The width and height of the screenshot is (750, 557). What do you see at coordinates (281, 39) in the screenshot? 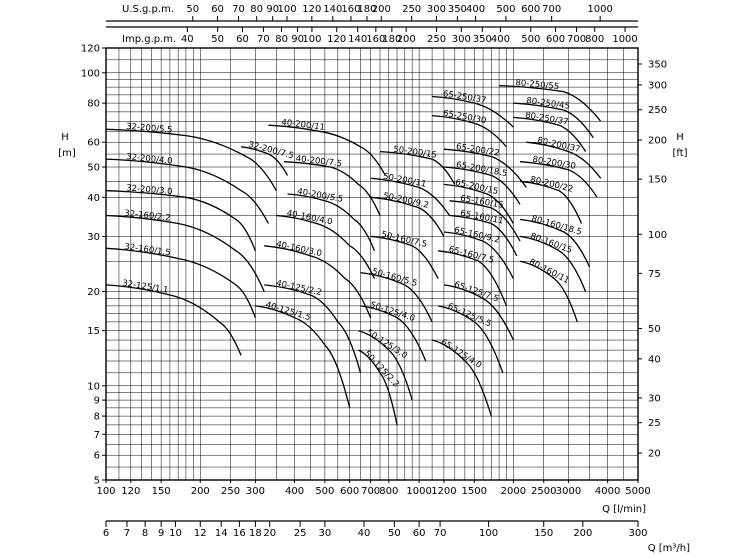
I see `x-impgpm-tick-label: 80` at bounding box center [281, 39].